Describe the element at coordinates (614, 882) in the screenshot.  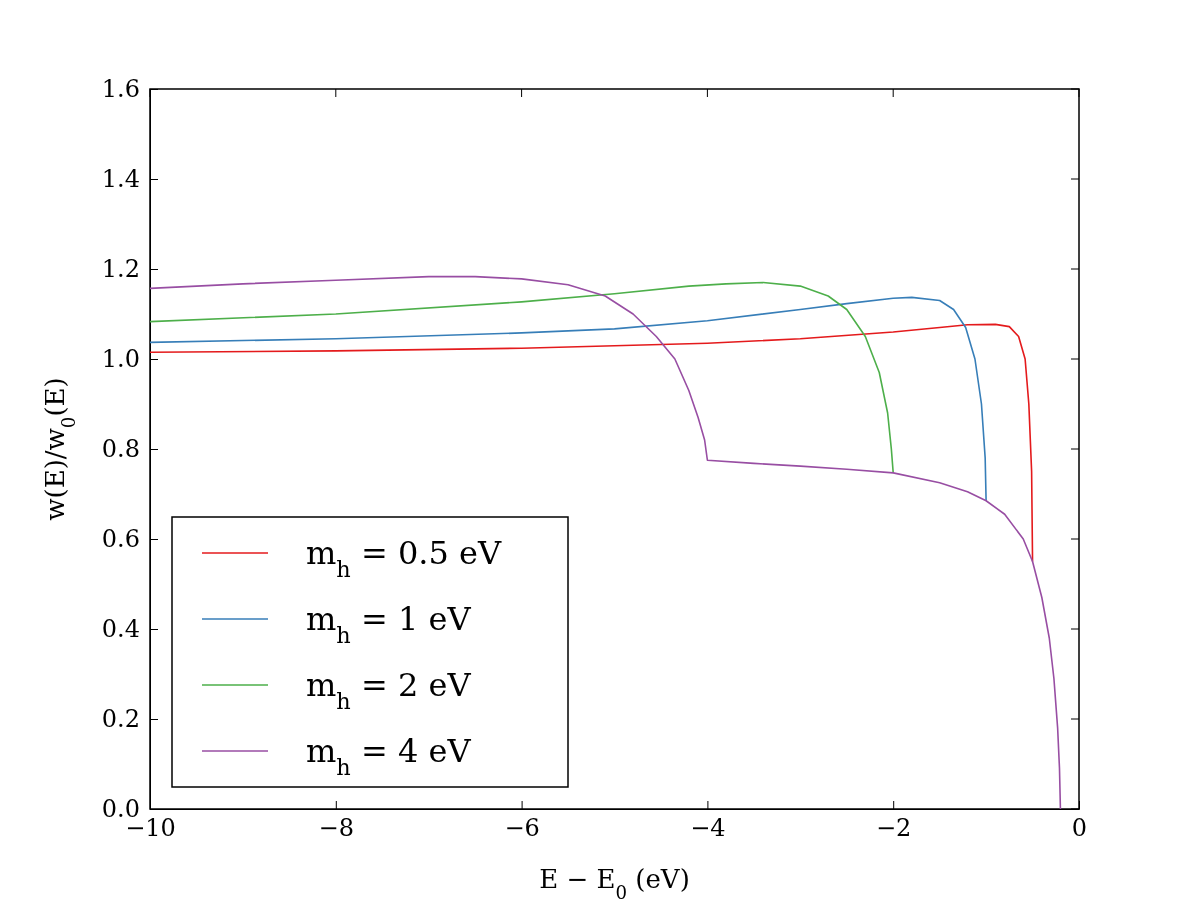
I see `x-axis-title: E − E$_{0}$ (eV)` at that location.